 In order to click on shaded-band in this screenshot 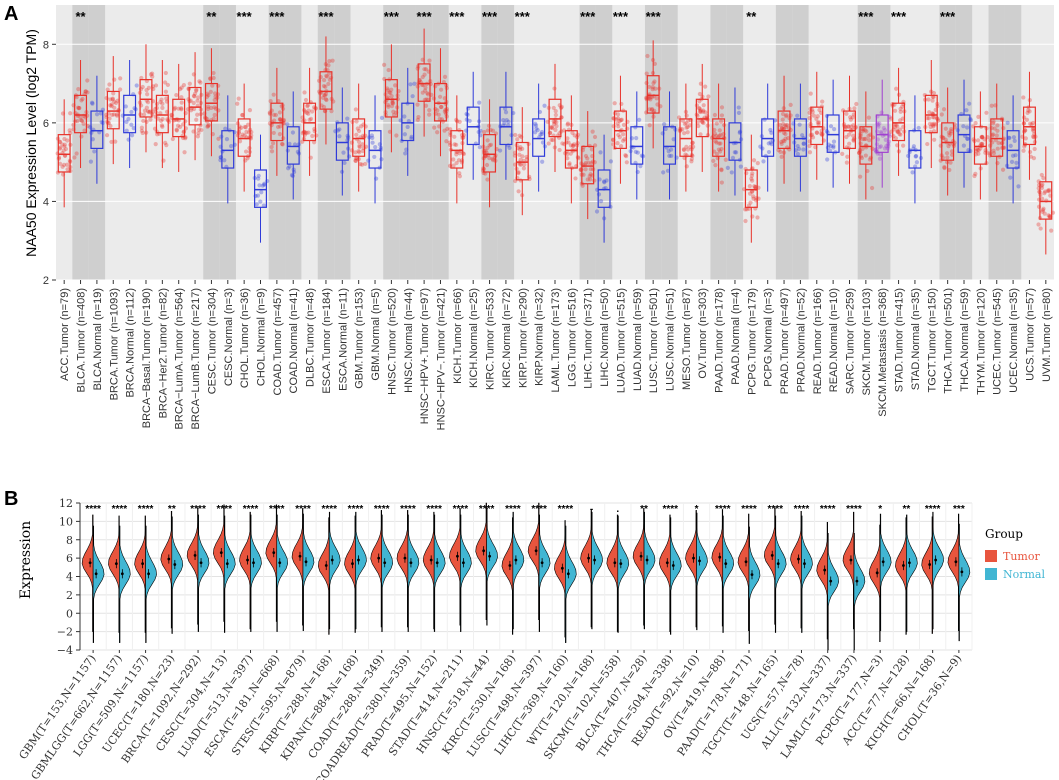, I will do `click(866, 142)`.